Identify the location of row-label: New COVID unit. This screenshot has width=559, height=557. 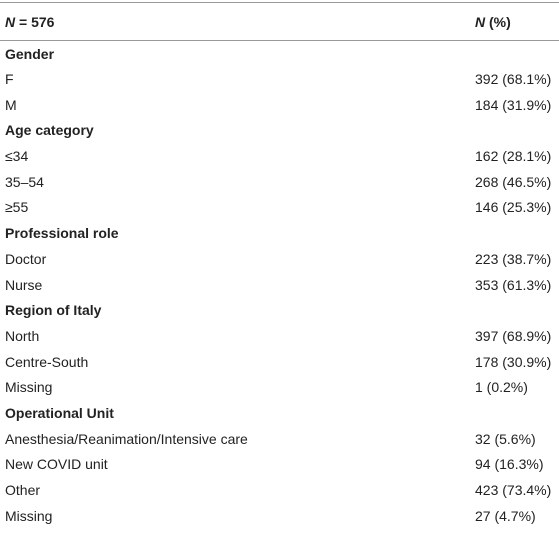
(56, 464).